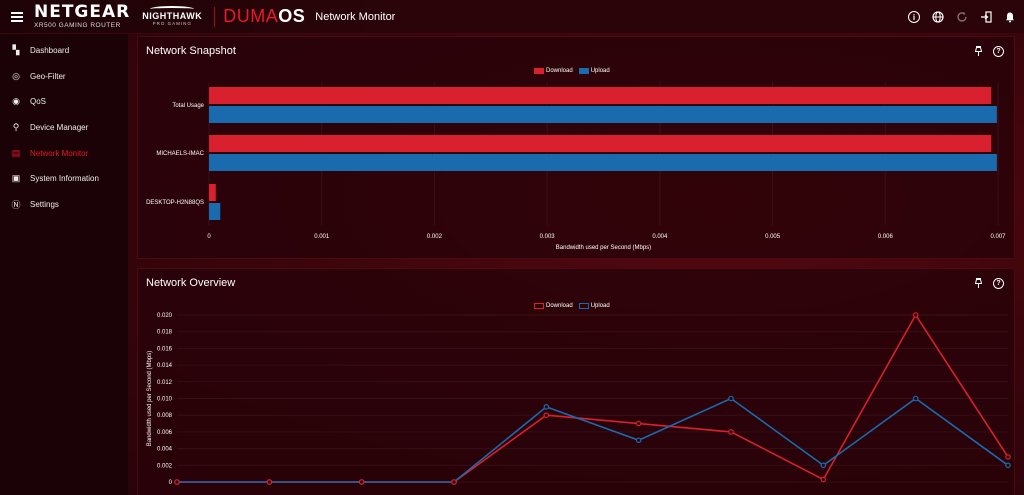 This screenshot has height=495, width=1024. I want to click on nighthawk-logo: NIGHTHAWK PRO GAMING, so click(172, 16).